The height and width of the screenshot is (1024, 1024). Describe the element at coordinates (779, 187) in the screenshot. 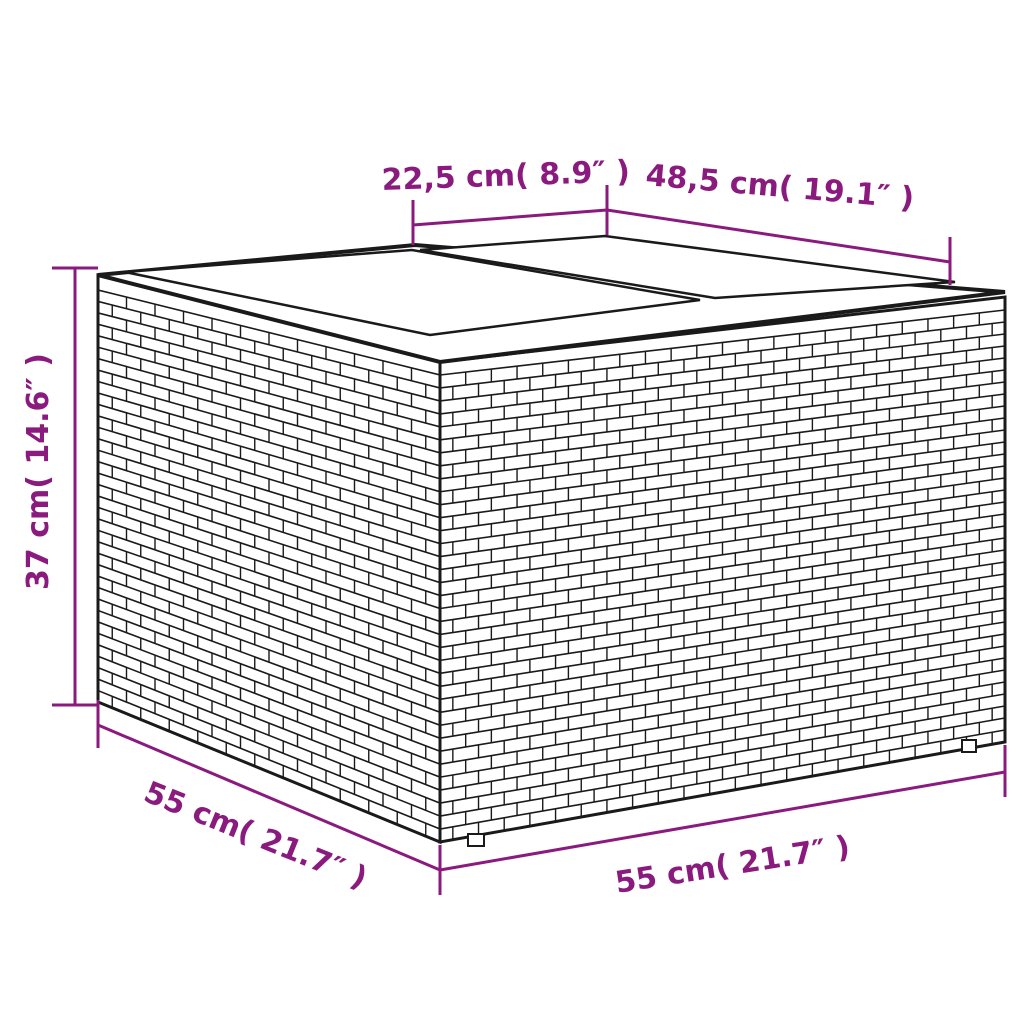

I see `top-depth-dimension-label: 48,5 cm( 19.1″ )` at that location.